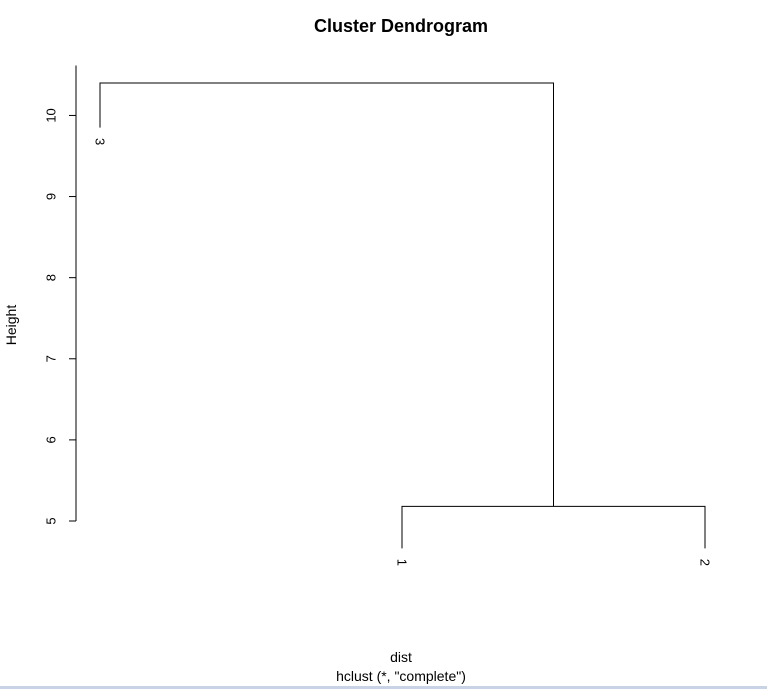  Describe the element at coordinates (51, 520) in the screenshot. I see `y-tick-label: 5` at that location.